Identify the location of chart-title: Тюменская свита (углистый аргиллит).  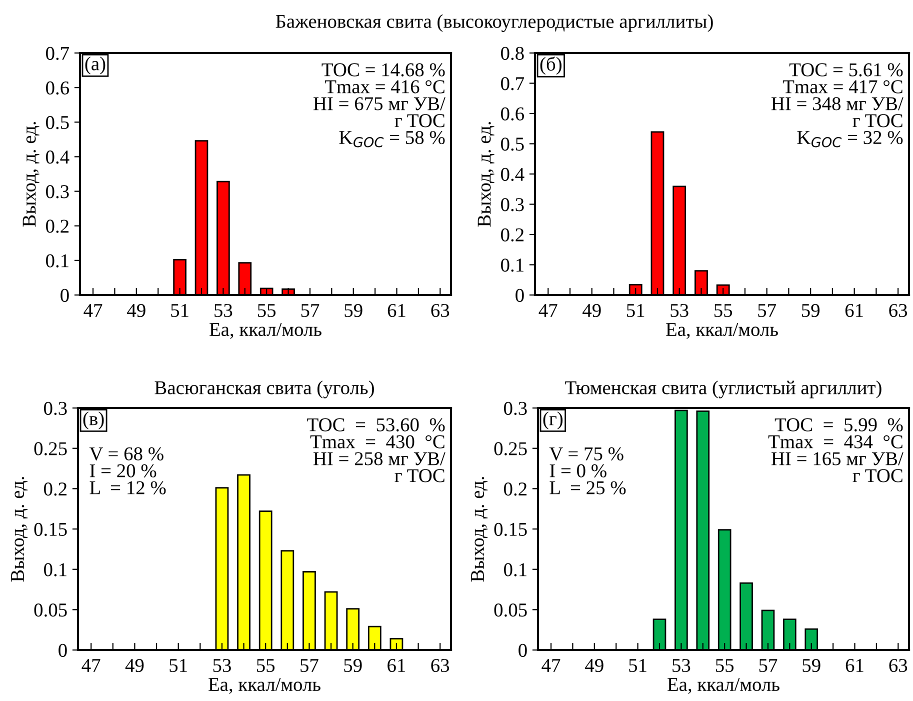
(723, 389).